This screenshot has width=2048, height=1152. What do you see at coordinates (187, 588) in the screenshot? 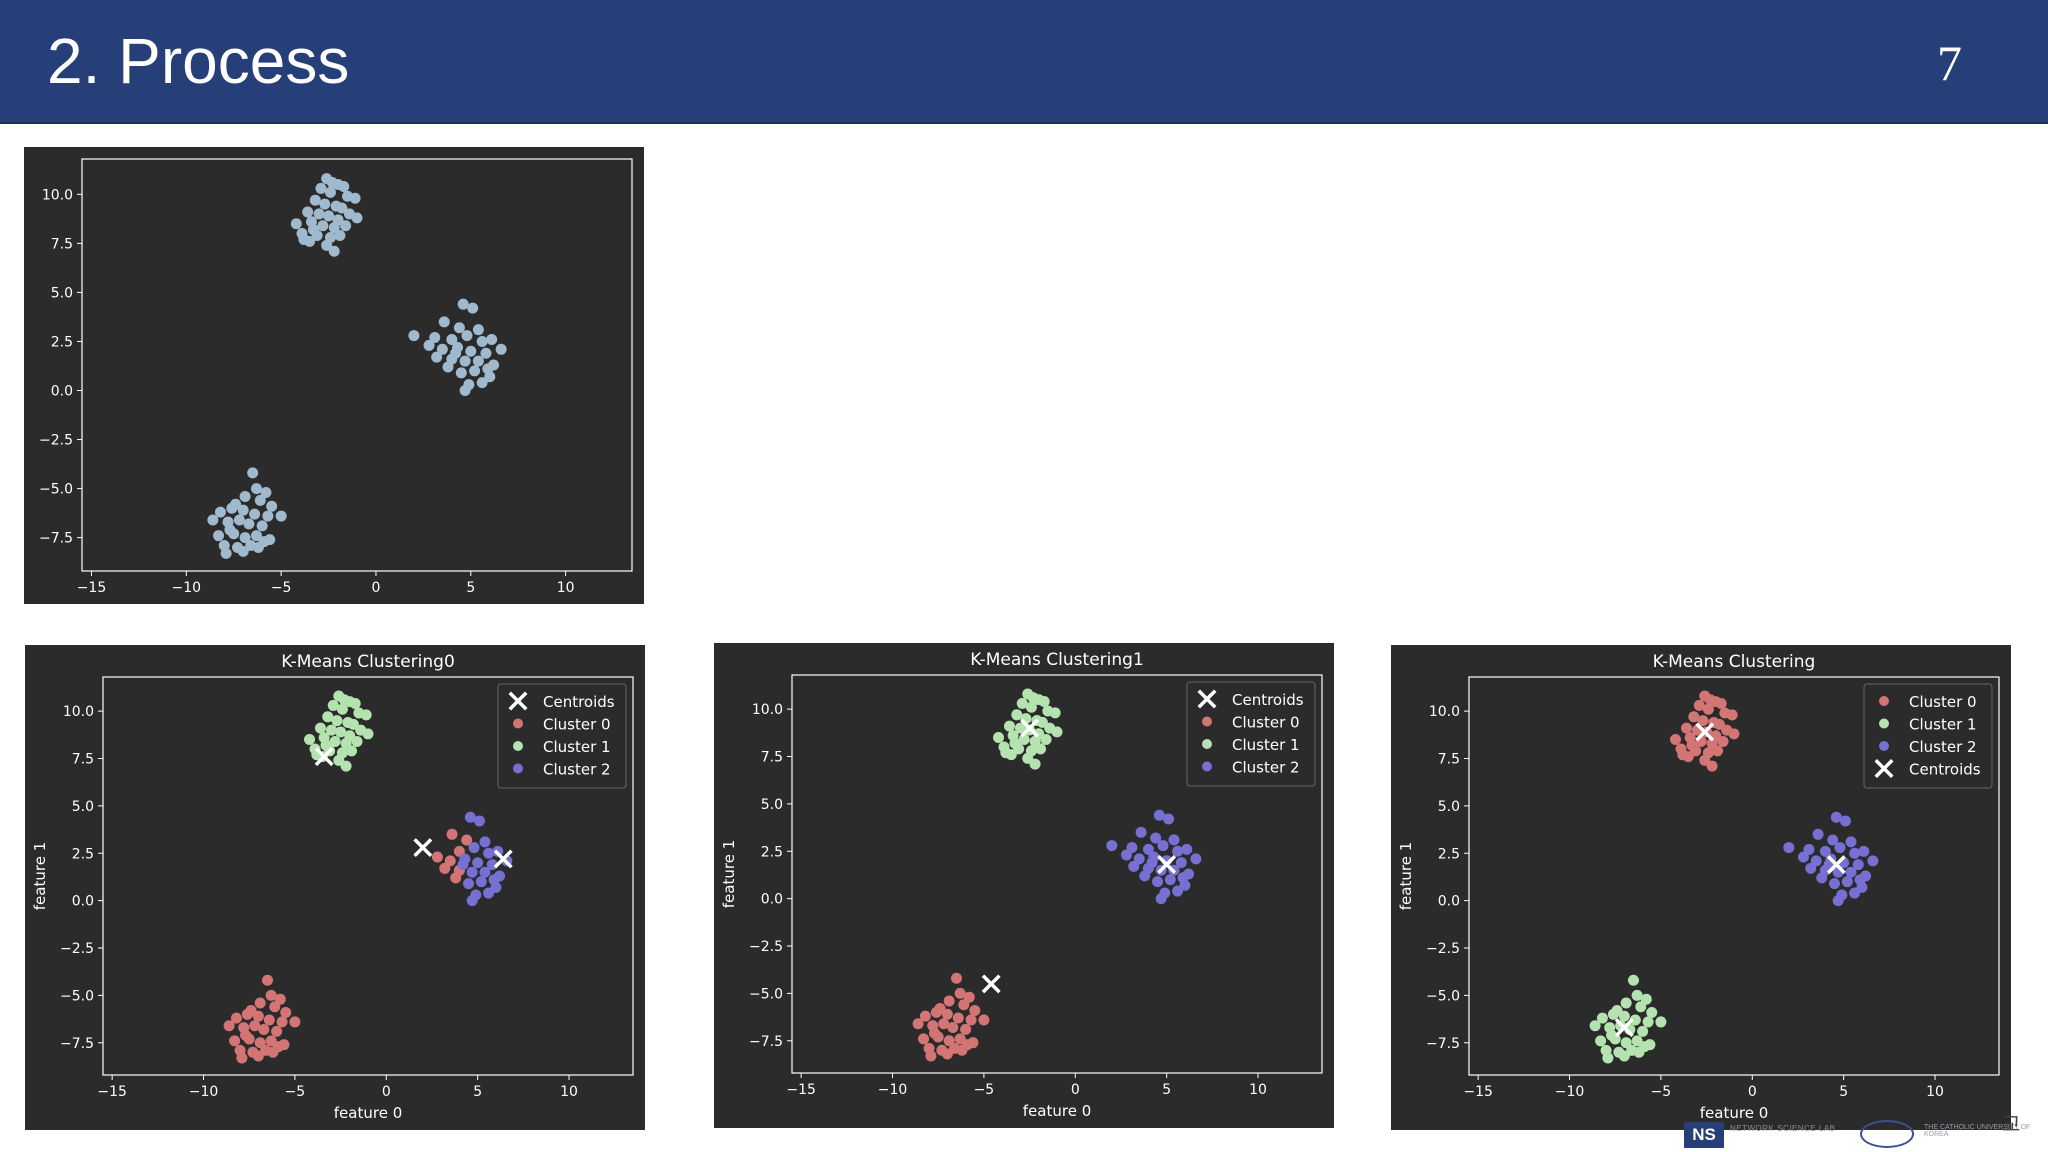
I see `x-tick-label: −10` at bounding box center [187, 588].